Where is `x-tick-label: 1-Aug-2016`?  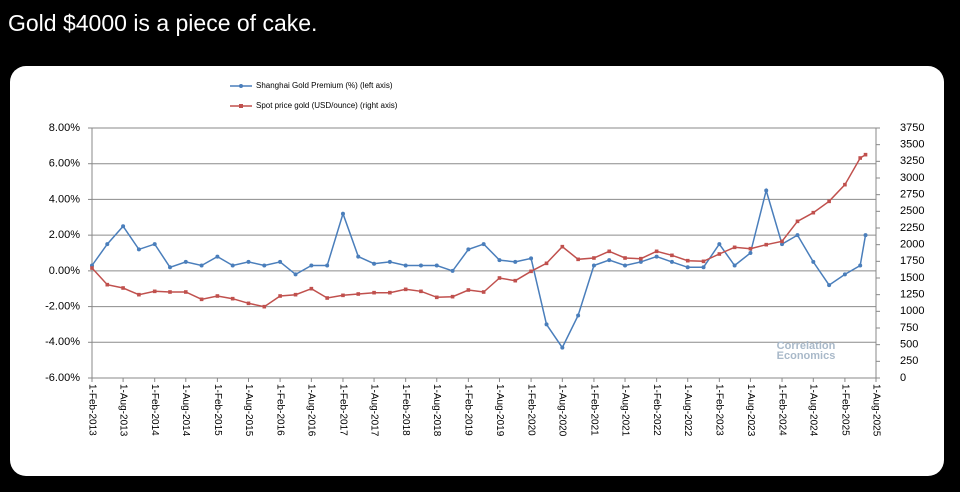
x-tick-label: 1-Aug-2016 is located at coordinates (311, 410).